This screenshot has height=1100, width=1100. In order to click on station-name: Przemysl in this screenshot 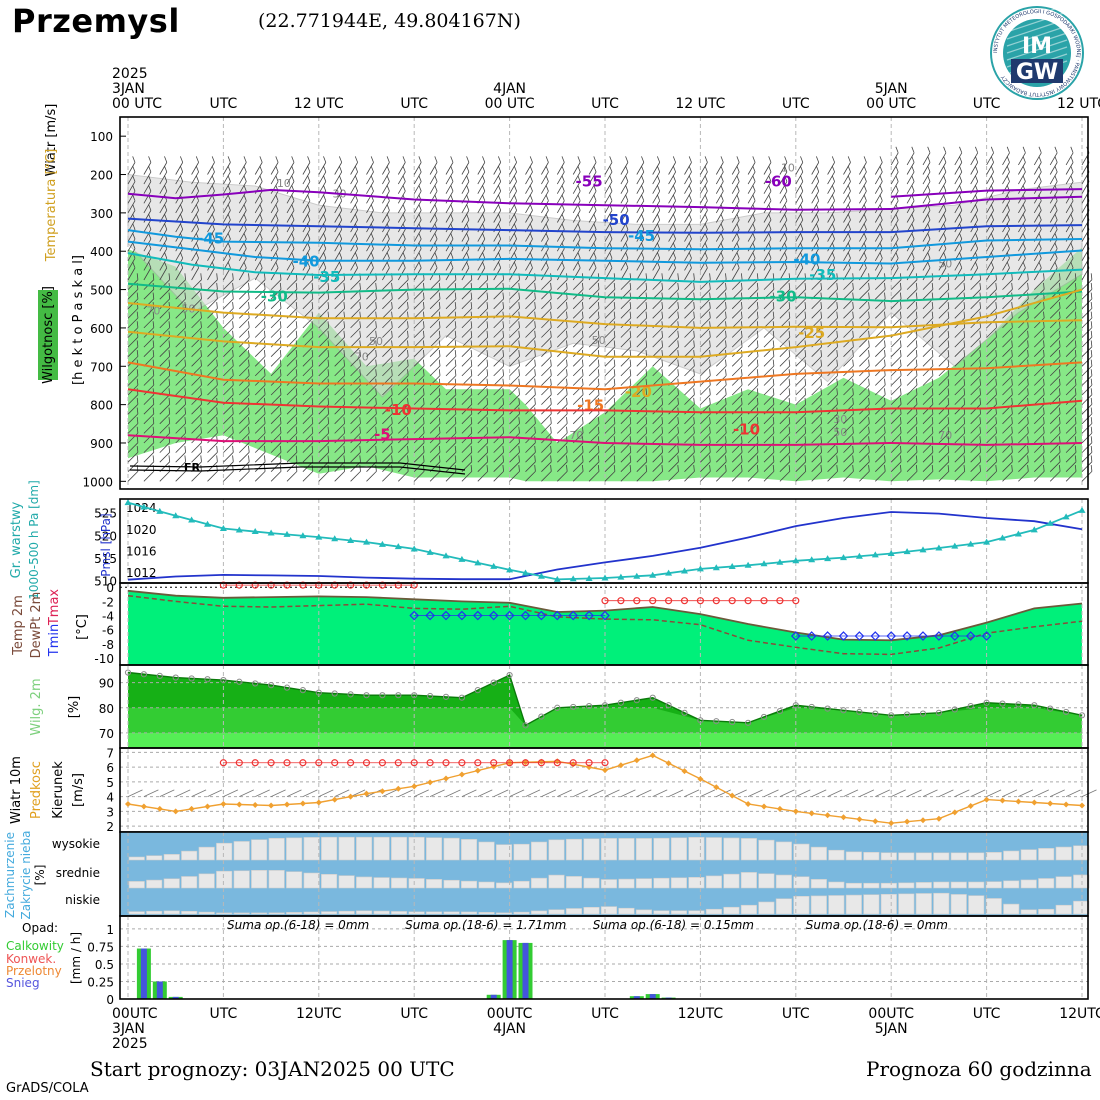, I will do `click(96, 21)`.